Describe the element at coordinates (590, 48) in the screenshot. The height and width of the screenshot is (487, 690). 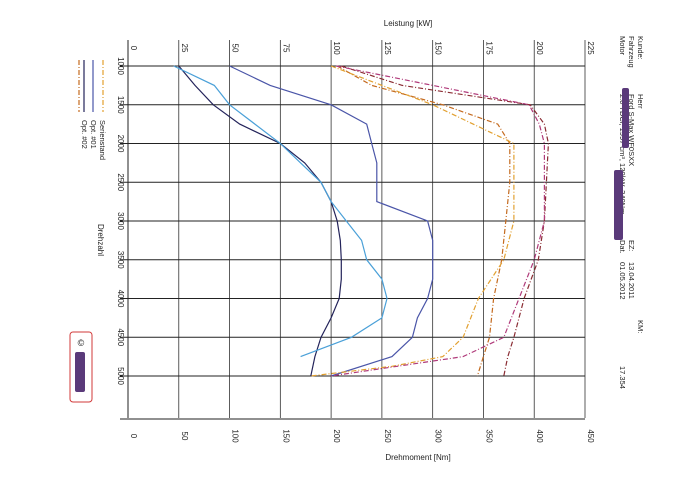
I see `top-tick-label: 225` at that location.